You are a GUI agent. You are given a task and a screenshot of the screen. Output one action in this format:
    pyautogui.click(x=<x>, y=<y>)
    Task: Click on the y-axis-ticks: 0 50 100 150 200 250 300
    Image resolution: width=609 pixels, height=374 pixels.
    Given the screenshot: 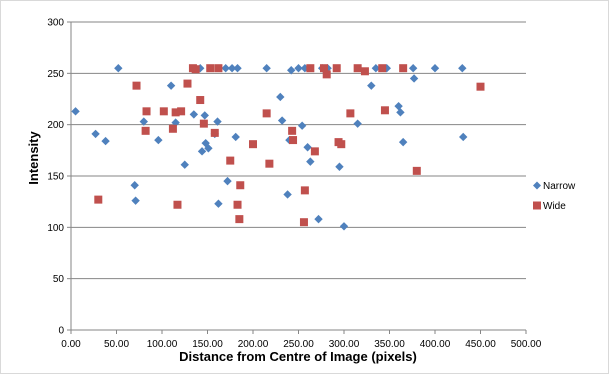 What is the action you would take?
    pyautogui.click(x=59, y=177)
    